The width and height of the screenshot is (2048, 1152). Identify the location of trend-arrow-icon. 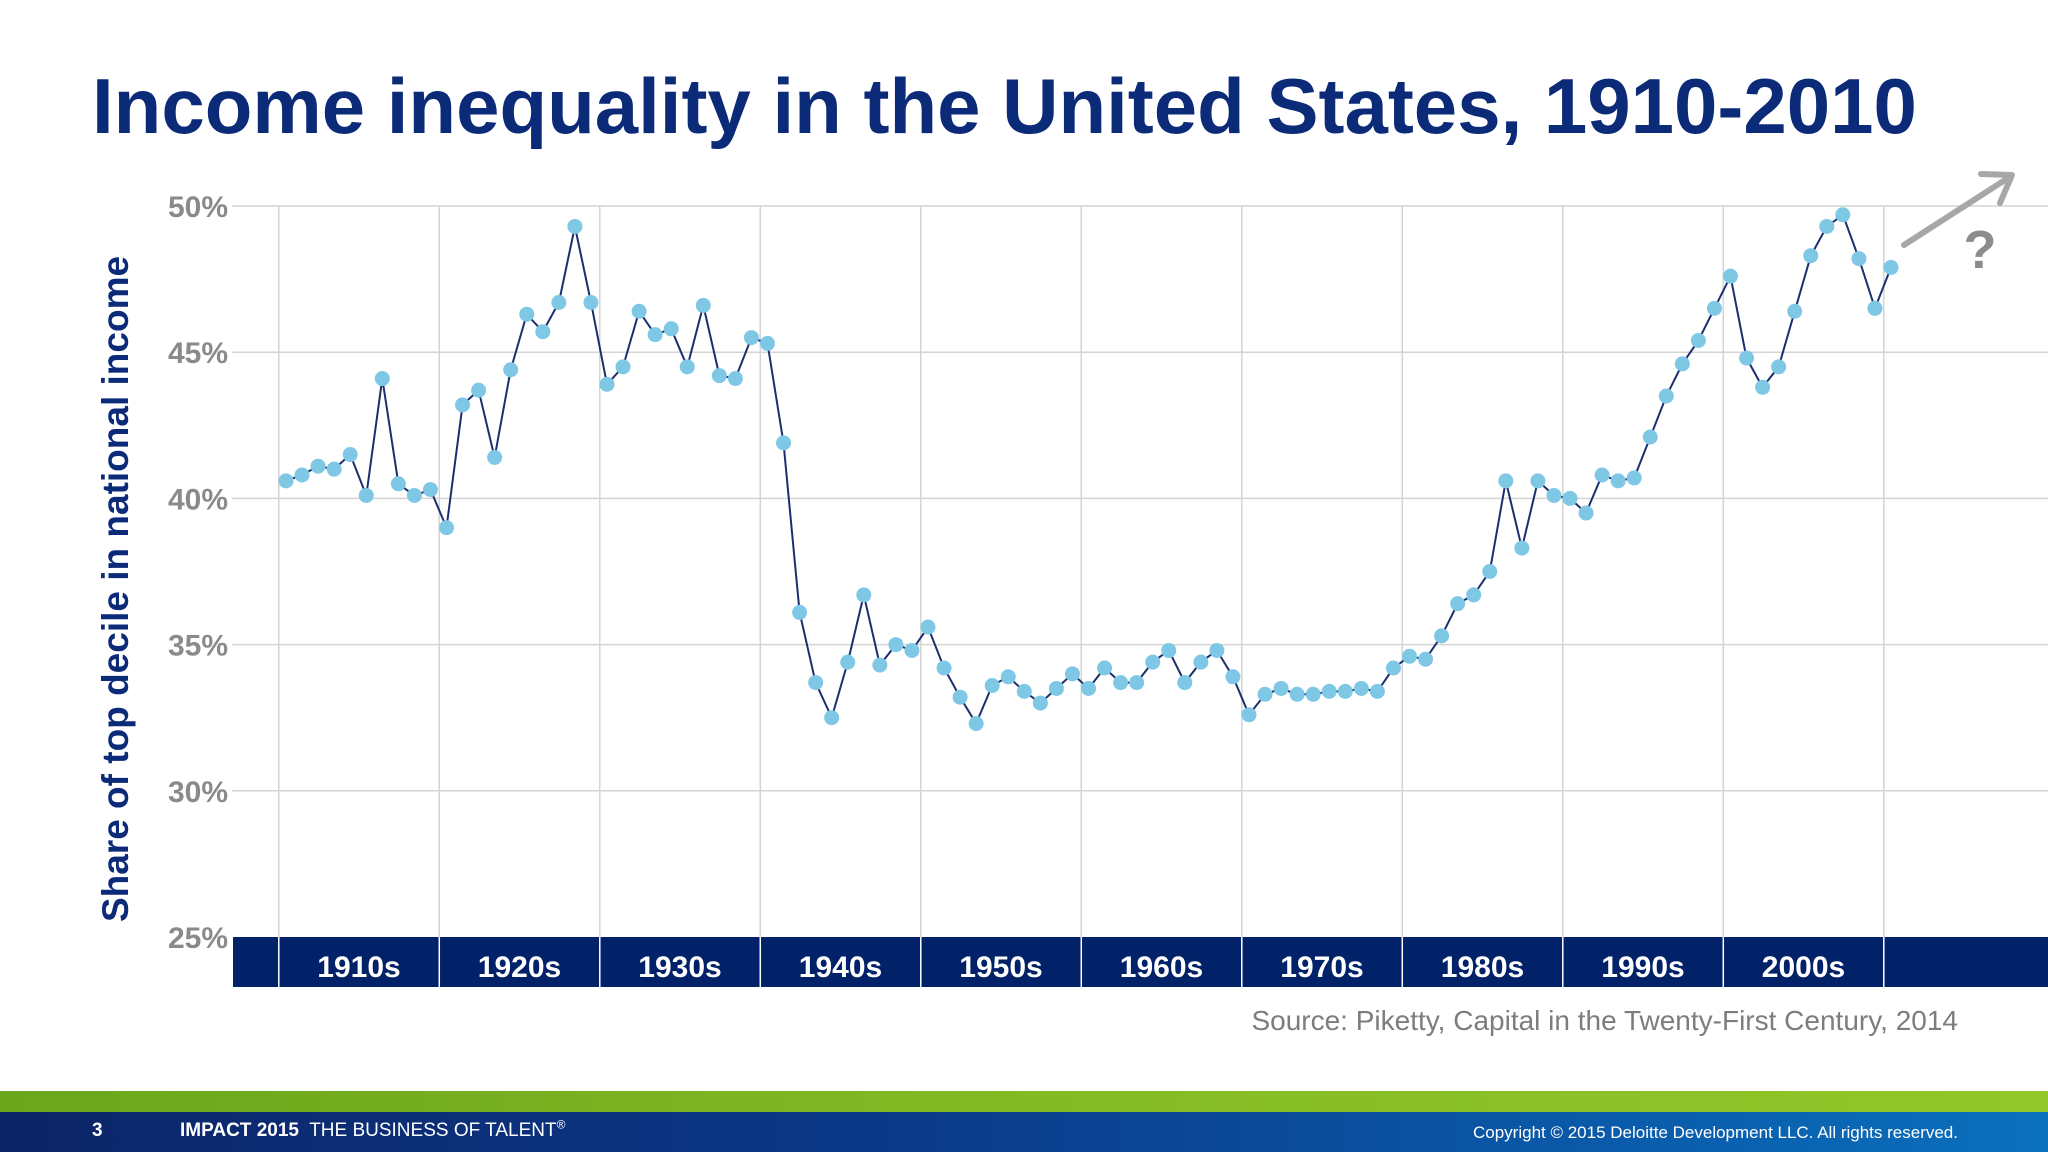
(1958, 209).